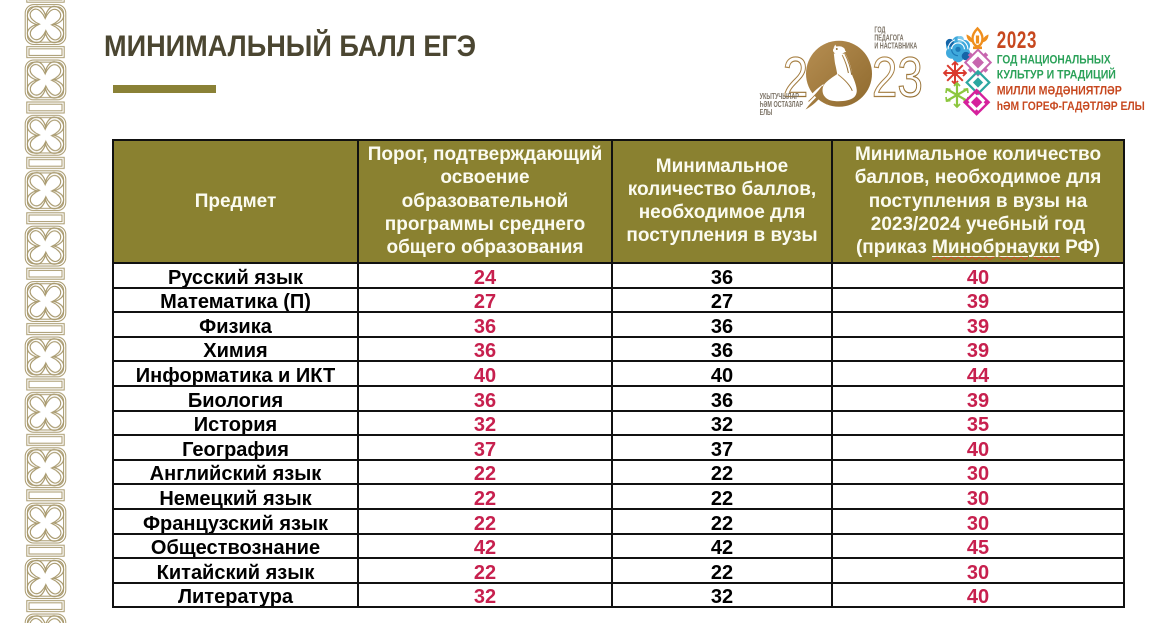 The width and height of the screenshot is (1170, 623). Describe the element at coordinates (1056, 75) in the screenshot. I see `svg-text: КУЛЬТУР И ТРАДИЦИЙ` at that location.